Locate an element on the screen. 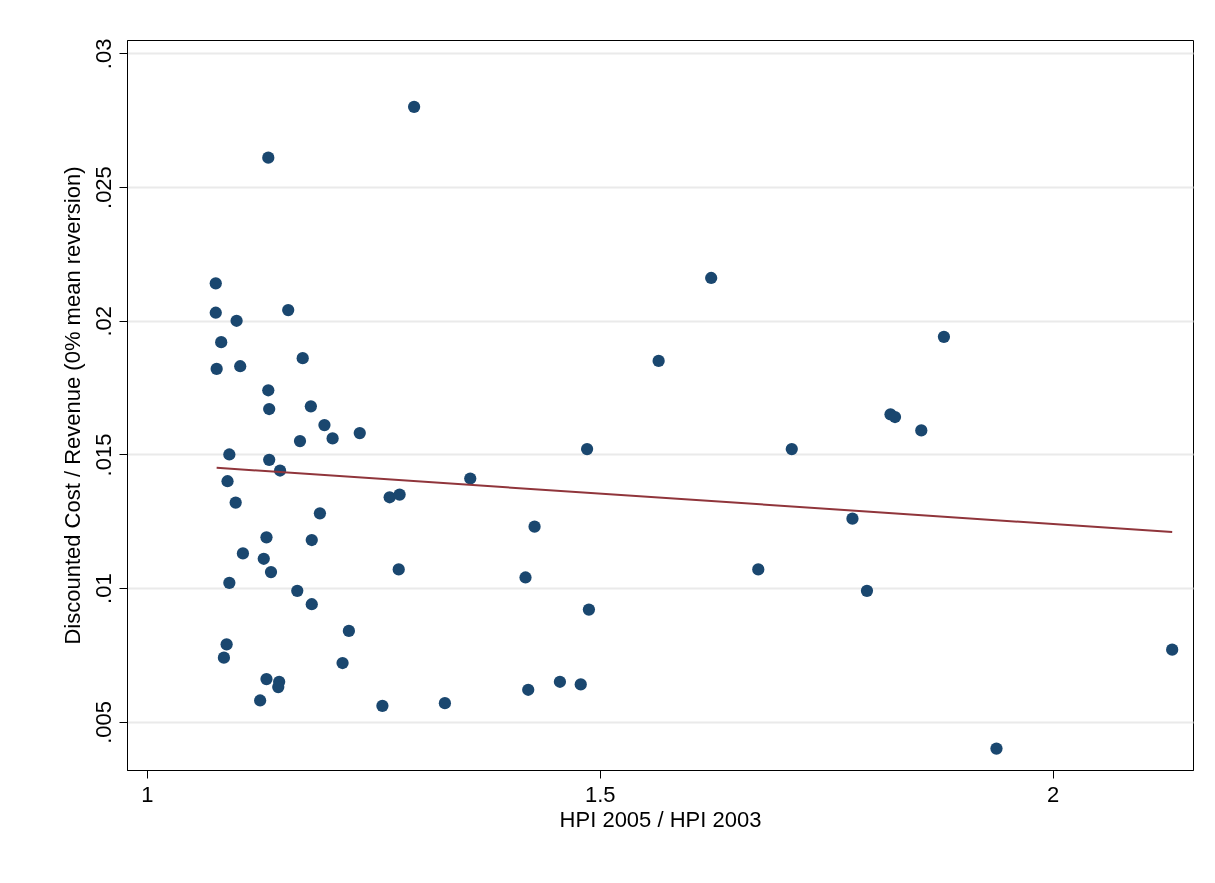  x-axis-title: HPI 2005 / HPI 2003 is located at coordinates (660, 819).